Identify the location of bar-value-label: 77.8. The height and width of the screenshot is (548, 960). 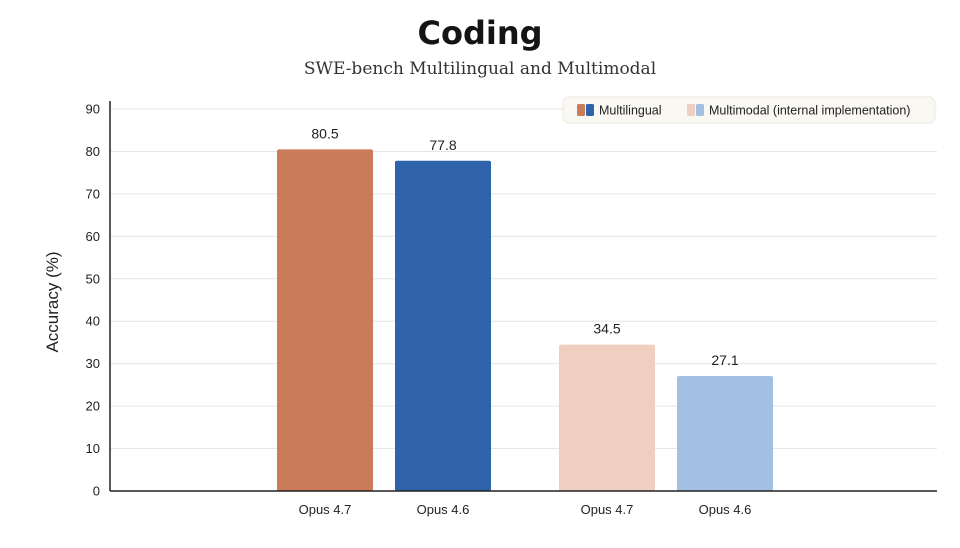
(442, 145).